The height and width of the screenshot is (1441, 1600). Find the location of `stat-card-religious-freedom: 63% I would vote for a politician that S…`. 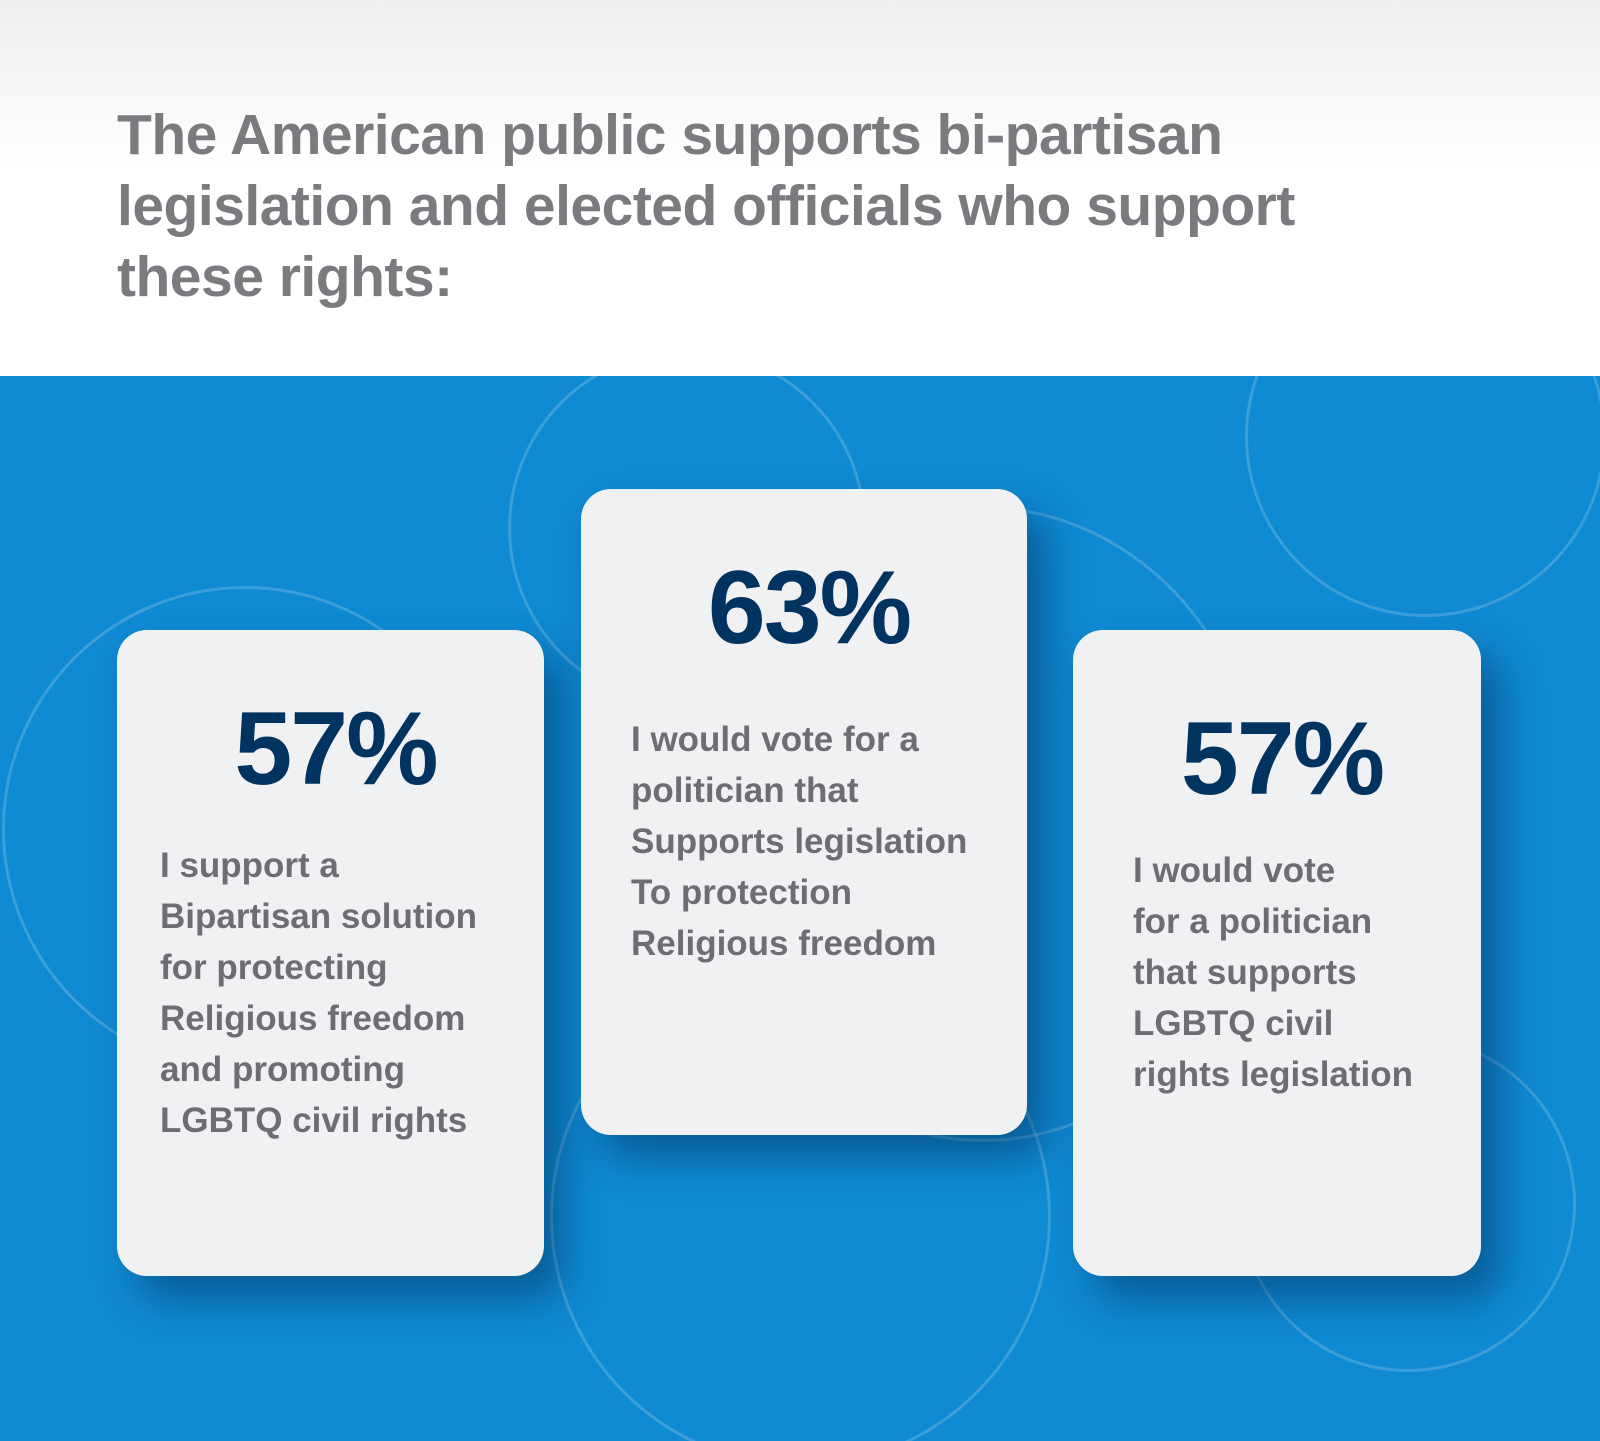

stat-card-religious-freedom: 63% I would vote for a politician that S… is located at coordinates (804, 812).